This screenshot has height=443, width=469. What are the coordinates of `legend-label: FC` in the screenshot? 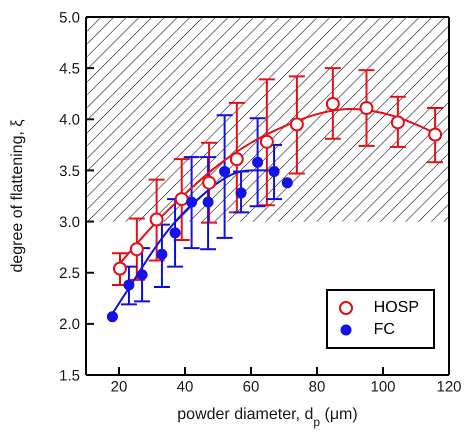 It's located at (384, 330).